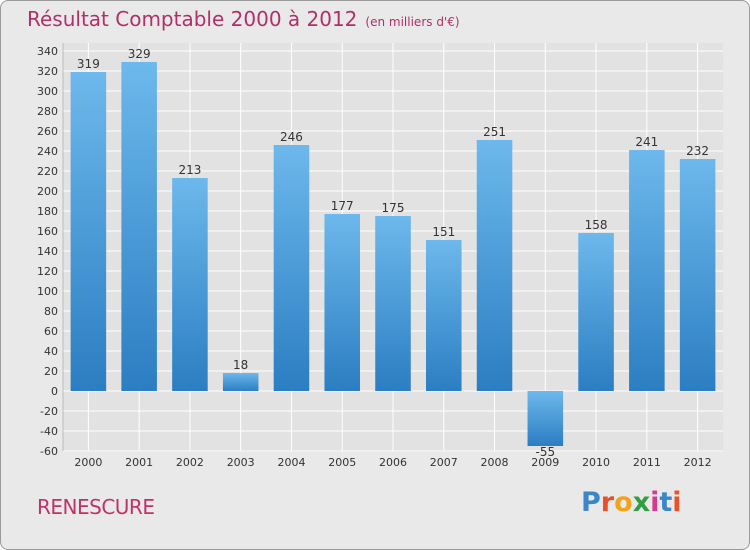 The height and width of the screenshot is (550, 750). What do you see at coordinates (47, 211) in the screenshot?
I see `y-tick-label: 180` at bounding box center [47, 211].